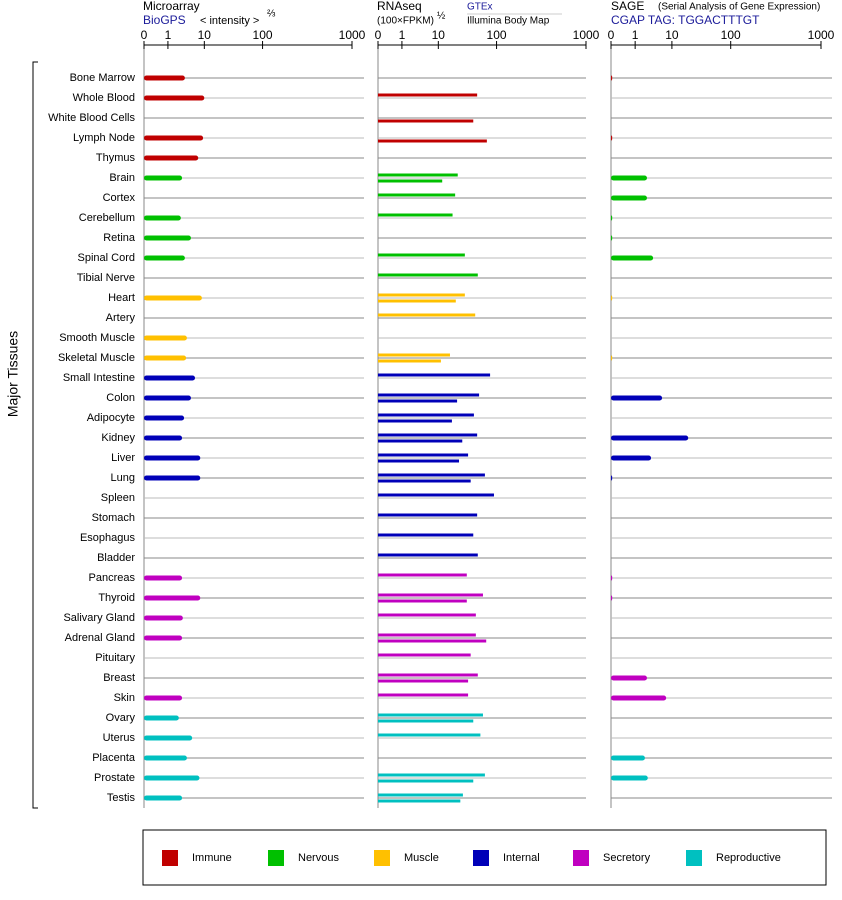 The width and height of the screenshot is (842, 900). I want to click on category-label: Kidney, so click(118, 438).